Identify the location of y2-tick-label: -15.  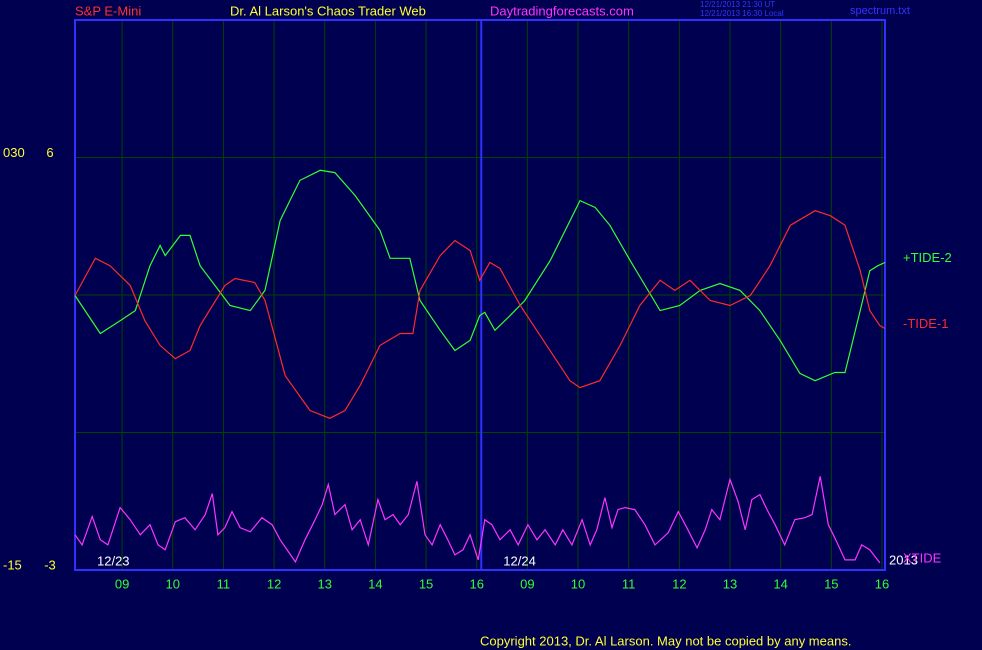
(12, 564).